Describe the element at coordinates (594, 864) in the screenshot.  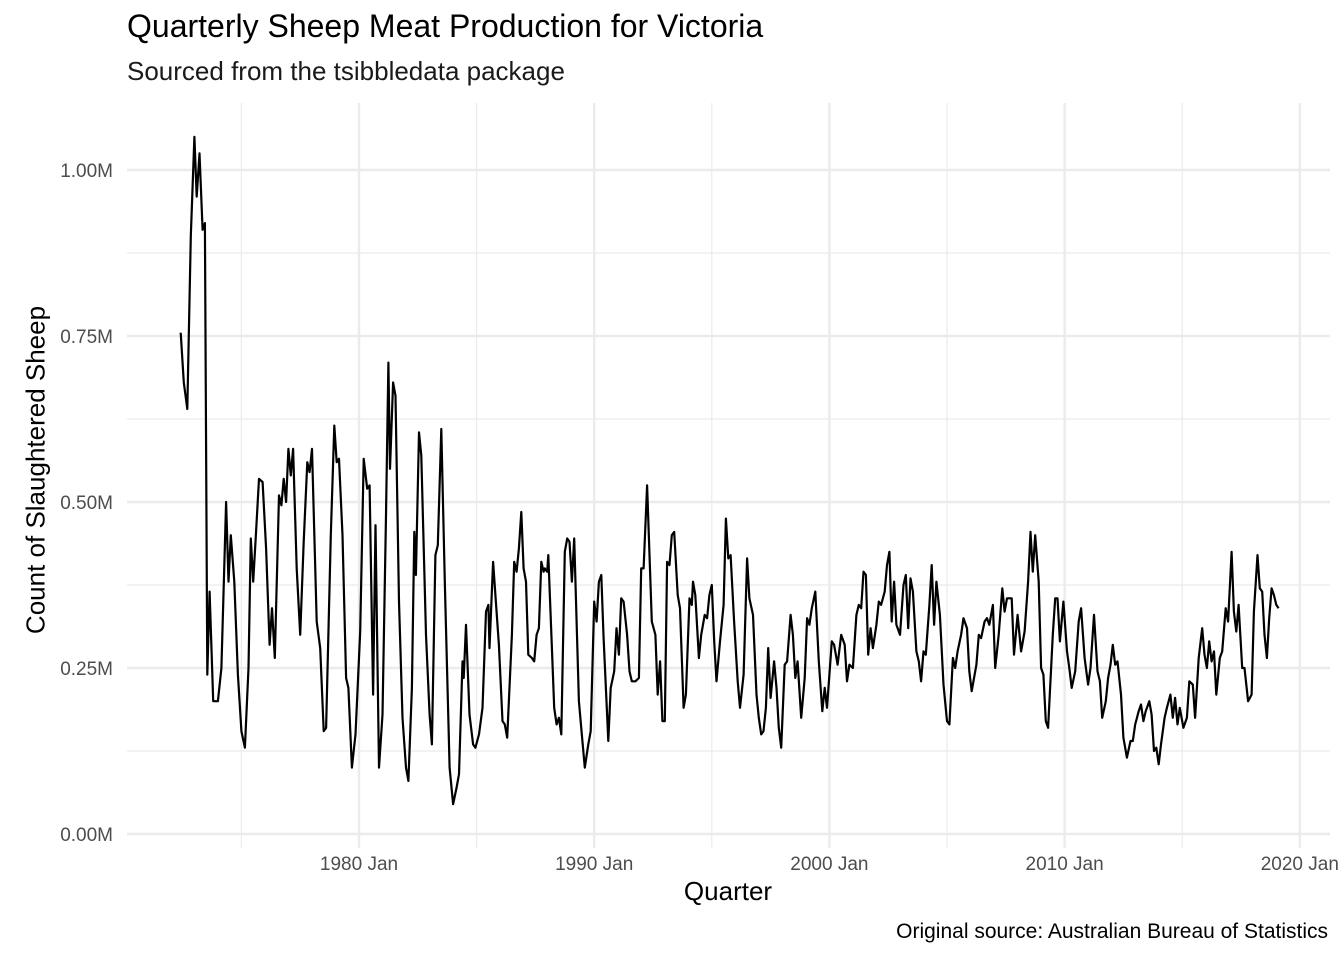
I see `x-tick-label: 1990 Jan` at that location.